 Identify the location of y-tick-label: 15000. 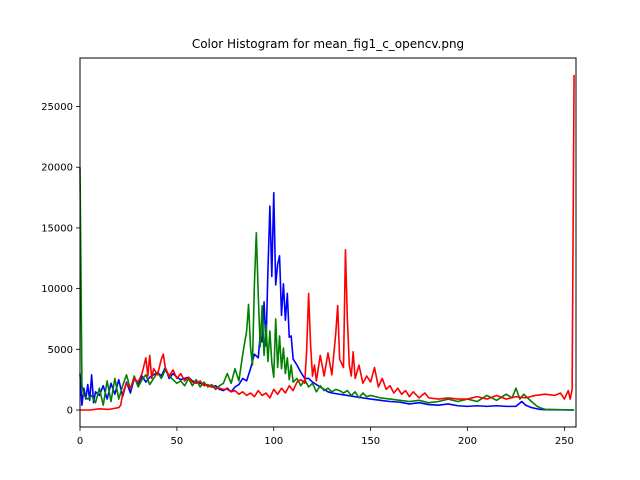
(57, 228).